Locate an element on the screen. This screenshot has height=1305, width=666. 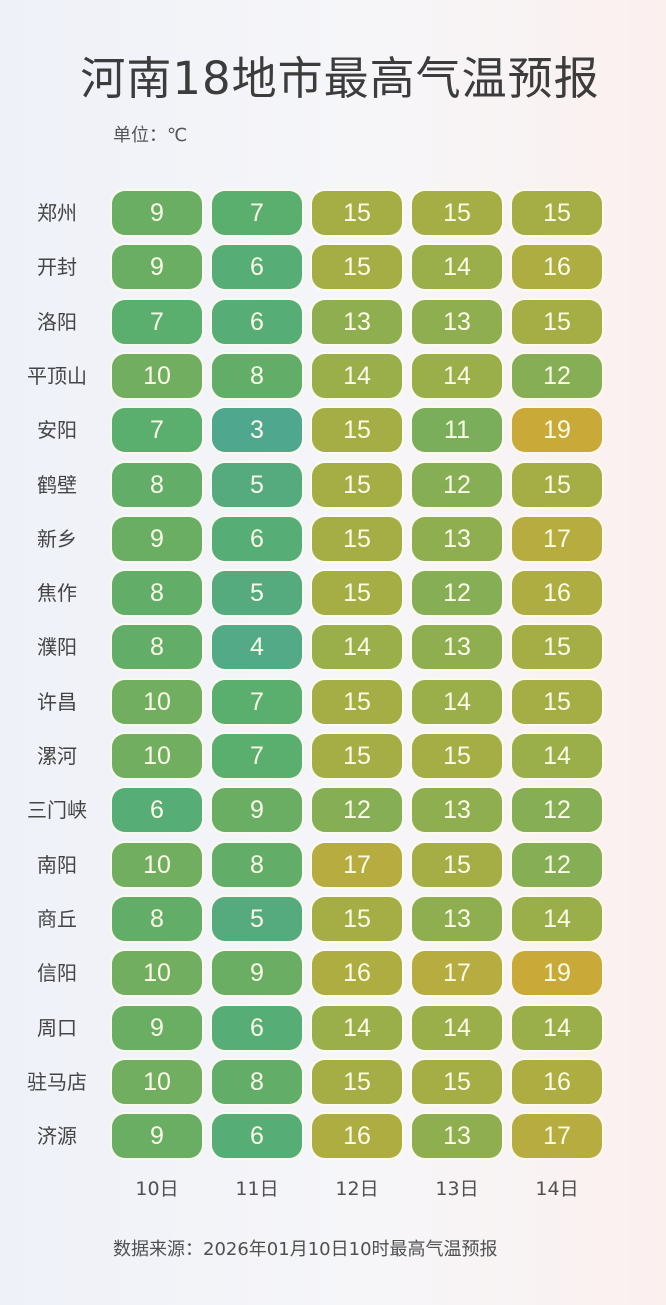
row-label: 安阳 is located at coordinates (57, 430).